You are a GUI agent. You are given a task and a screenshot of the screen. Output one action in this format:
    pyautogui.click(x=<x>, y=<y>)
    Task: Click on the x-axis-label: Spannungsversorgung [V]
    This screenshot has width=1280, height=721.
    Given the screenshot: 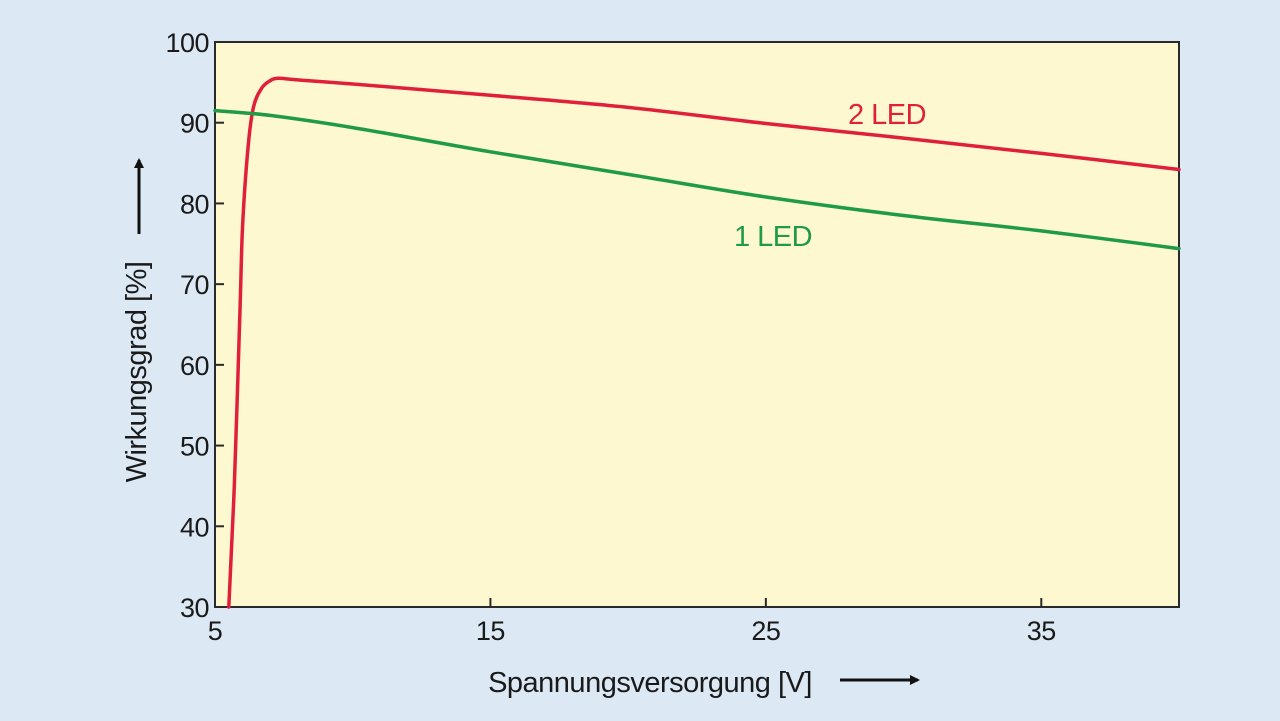 What is the action you would take?
    pyautogui.click(x=650, y=683)
    